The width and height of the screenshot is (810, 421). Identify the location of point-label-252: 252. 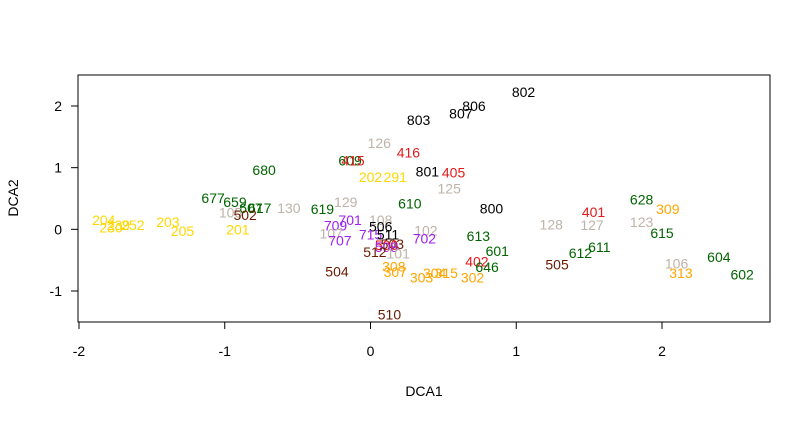
(133, 225).